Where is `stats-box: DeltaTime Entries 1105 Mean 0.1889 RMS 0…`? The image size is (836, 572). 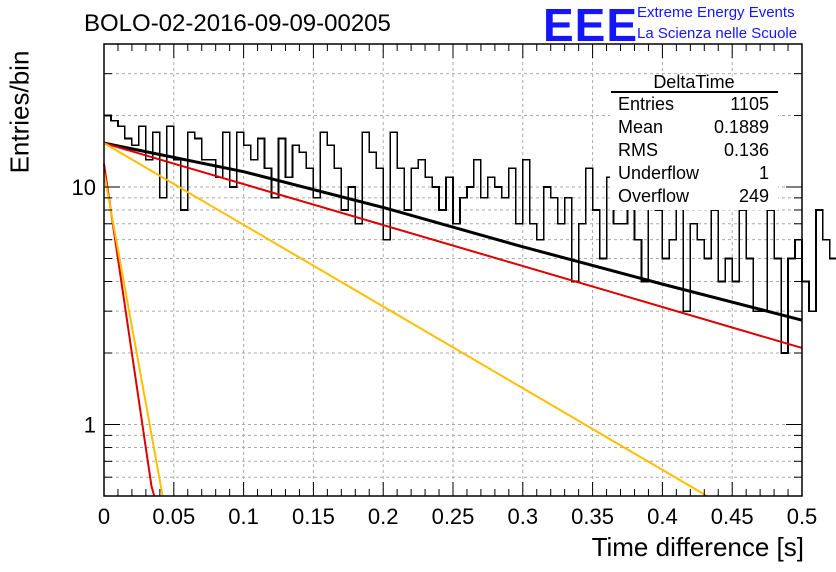 stats-box: DeltaTime Entries 1105 Mean 0.1889 RMS 0… is located at coordinates (694, 141).